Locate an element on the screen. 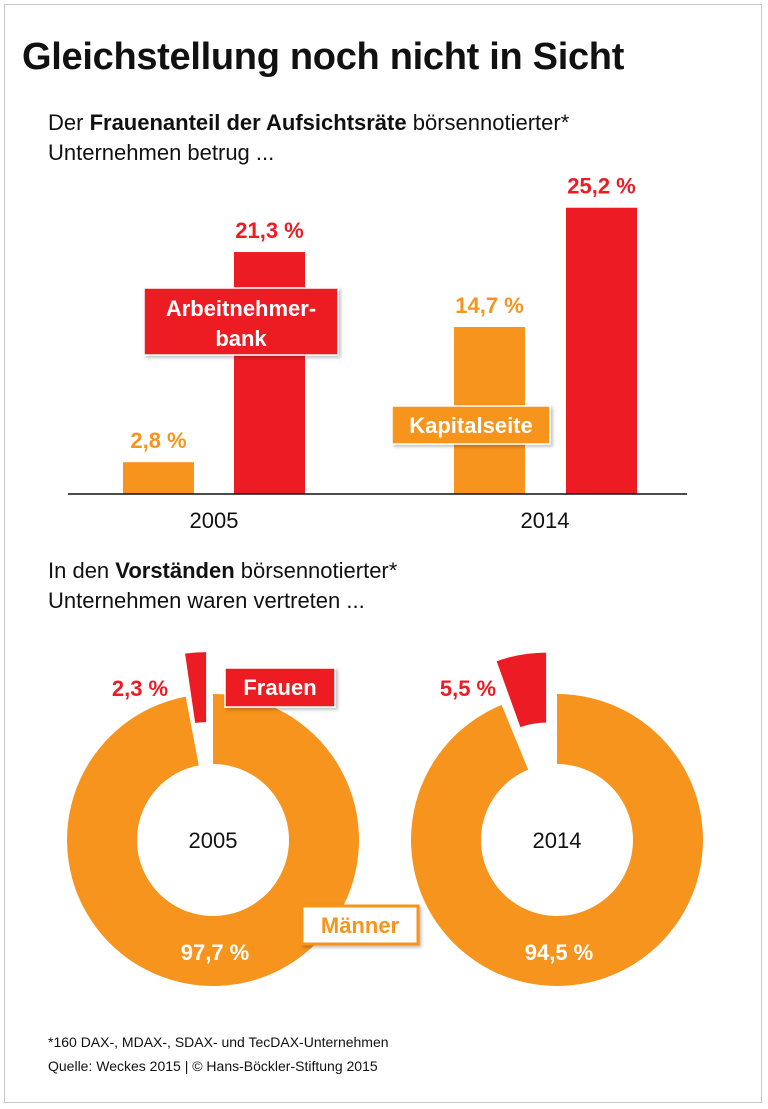 Image resolution: width=768 pixels, height=1109 pixels. label-text: Frauen is located at coordinates (279, 687).